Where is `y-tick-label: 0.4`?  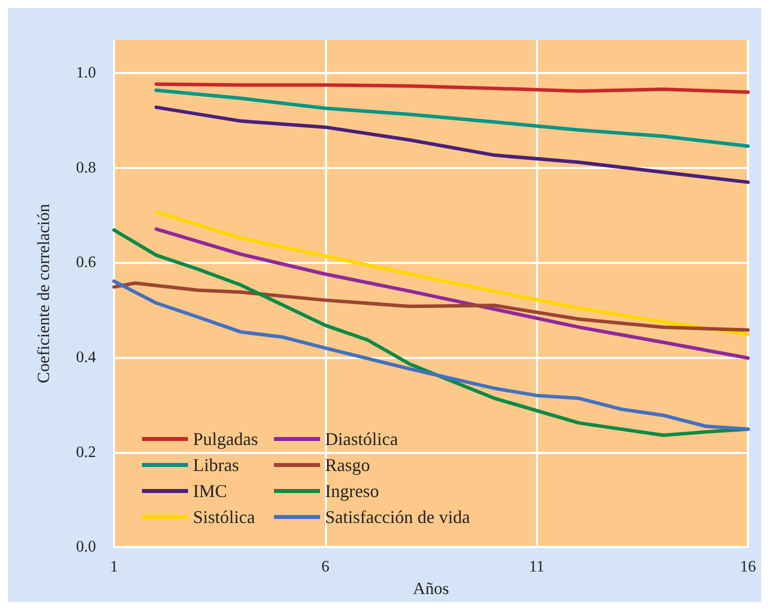
y-tick-label: 0.4 is located at coordinates (86, 357).